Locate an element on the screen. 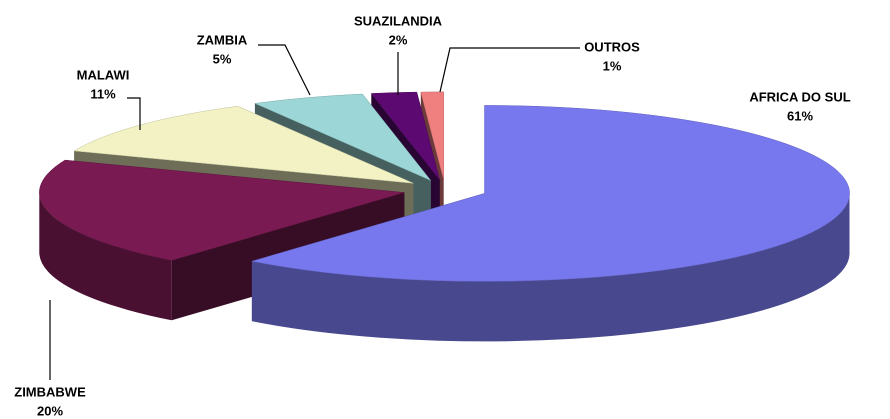  slice-label: ZAMBIA is located at coordinates (222, 39).